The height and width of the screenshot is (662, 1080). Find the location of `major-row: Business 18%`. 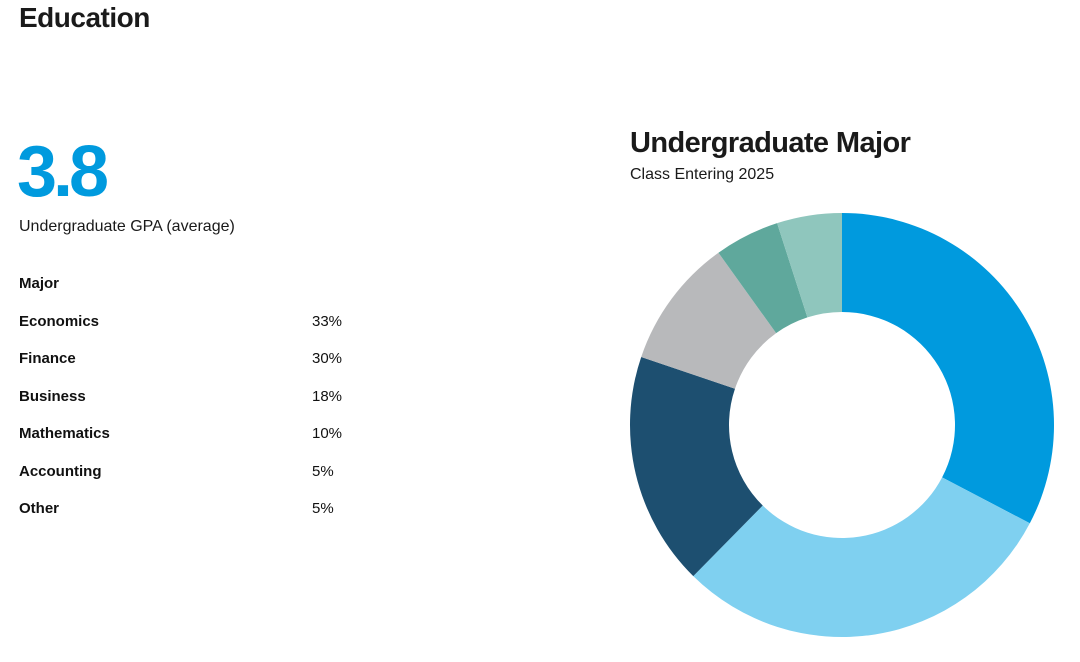

major-row: Business 18% is located at coordinates (219, 406).